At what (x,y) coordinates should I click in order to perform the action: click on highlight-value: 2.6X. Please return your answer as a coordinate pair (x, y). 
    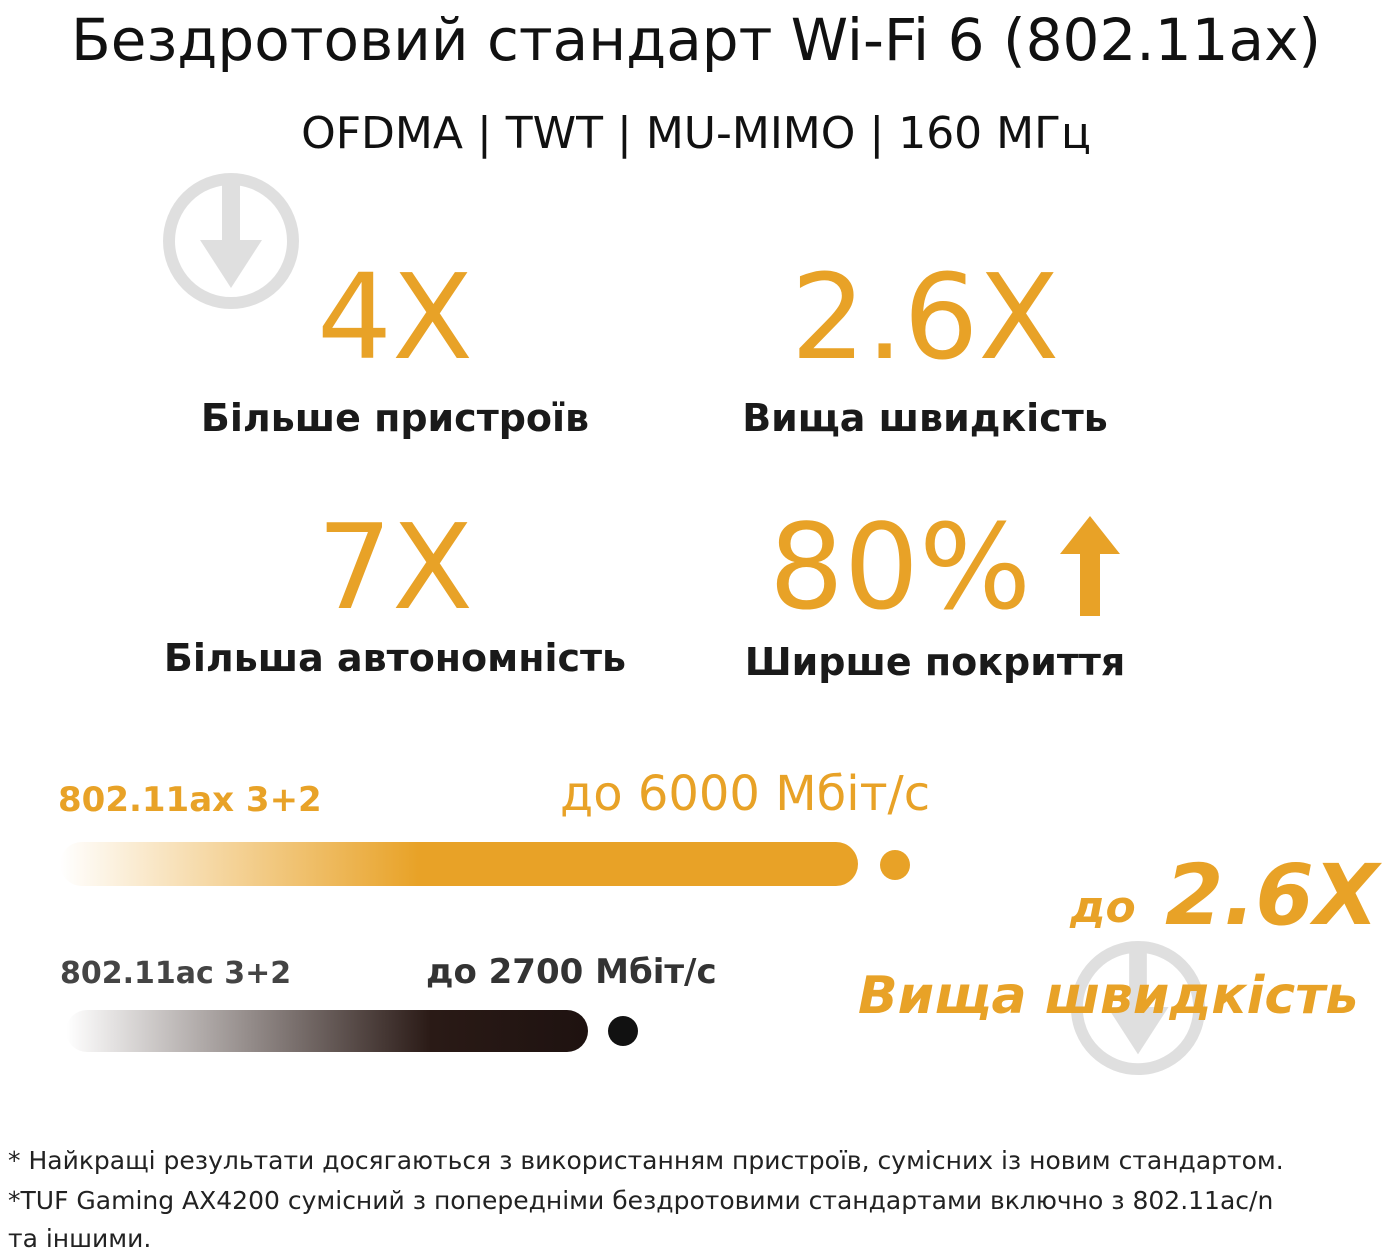
    Looking at the image, I should click on (1272, 895).